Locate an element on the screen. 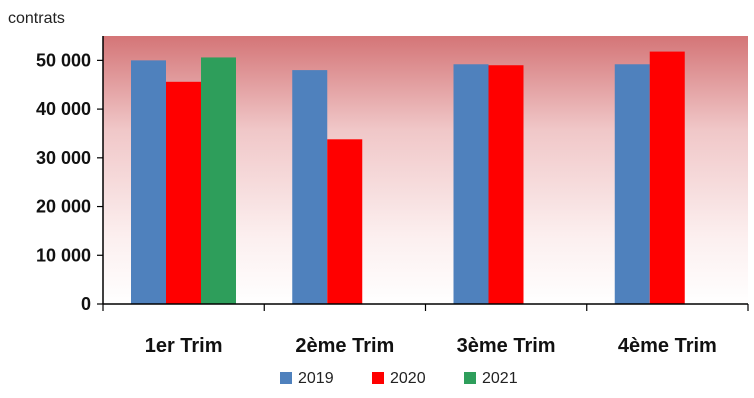  legend-label-2020: 2020 is located at coordinates (408, 378).